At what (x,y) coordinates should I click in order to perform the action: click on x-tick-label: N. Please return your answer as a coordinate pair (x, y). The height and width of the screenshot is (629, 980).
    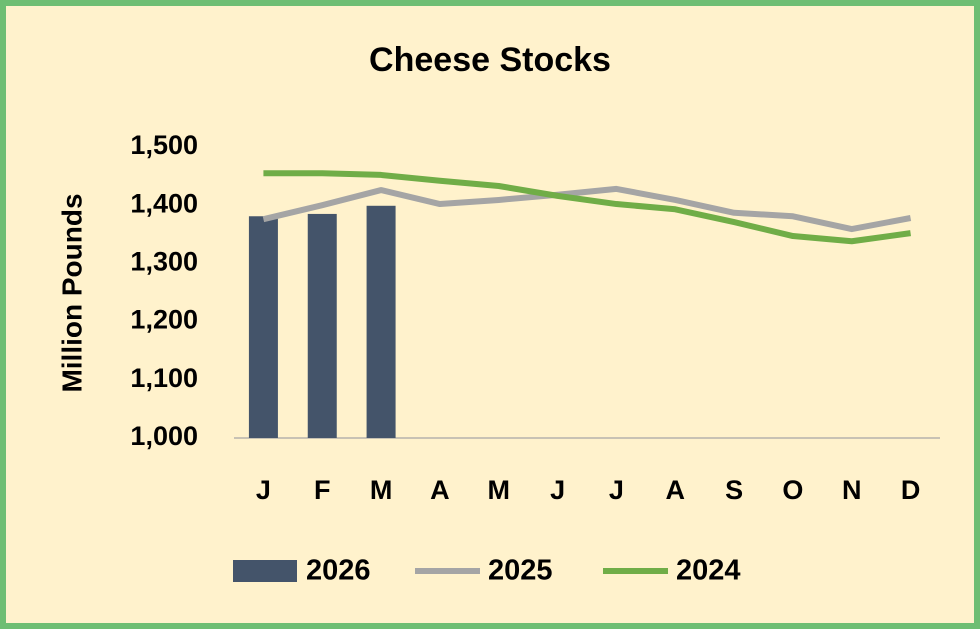
    Looking at the image, I should click on (852, 490).